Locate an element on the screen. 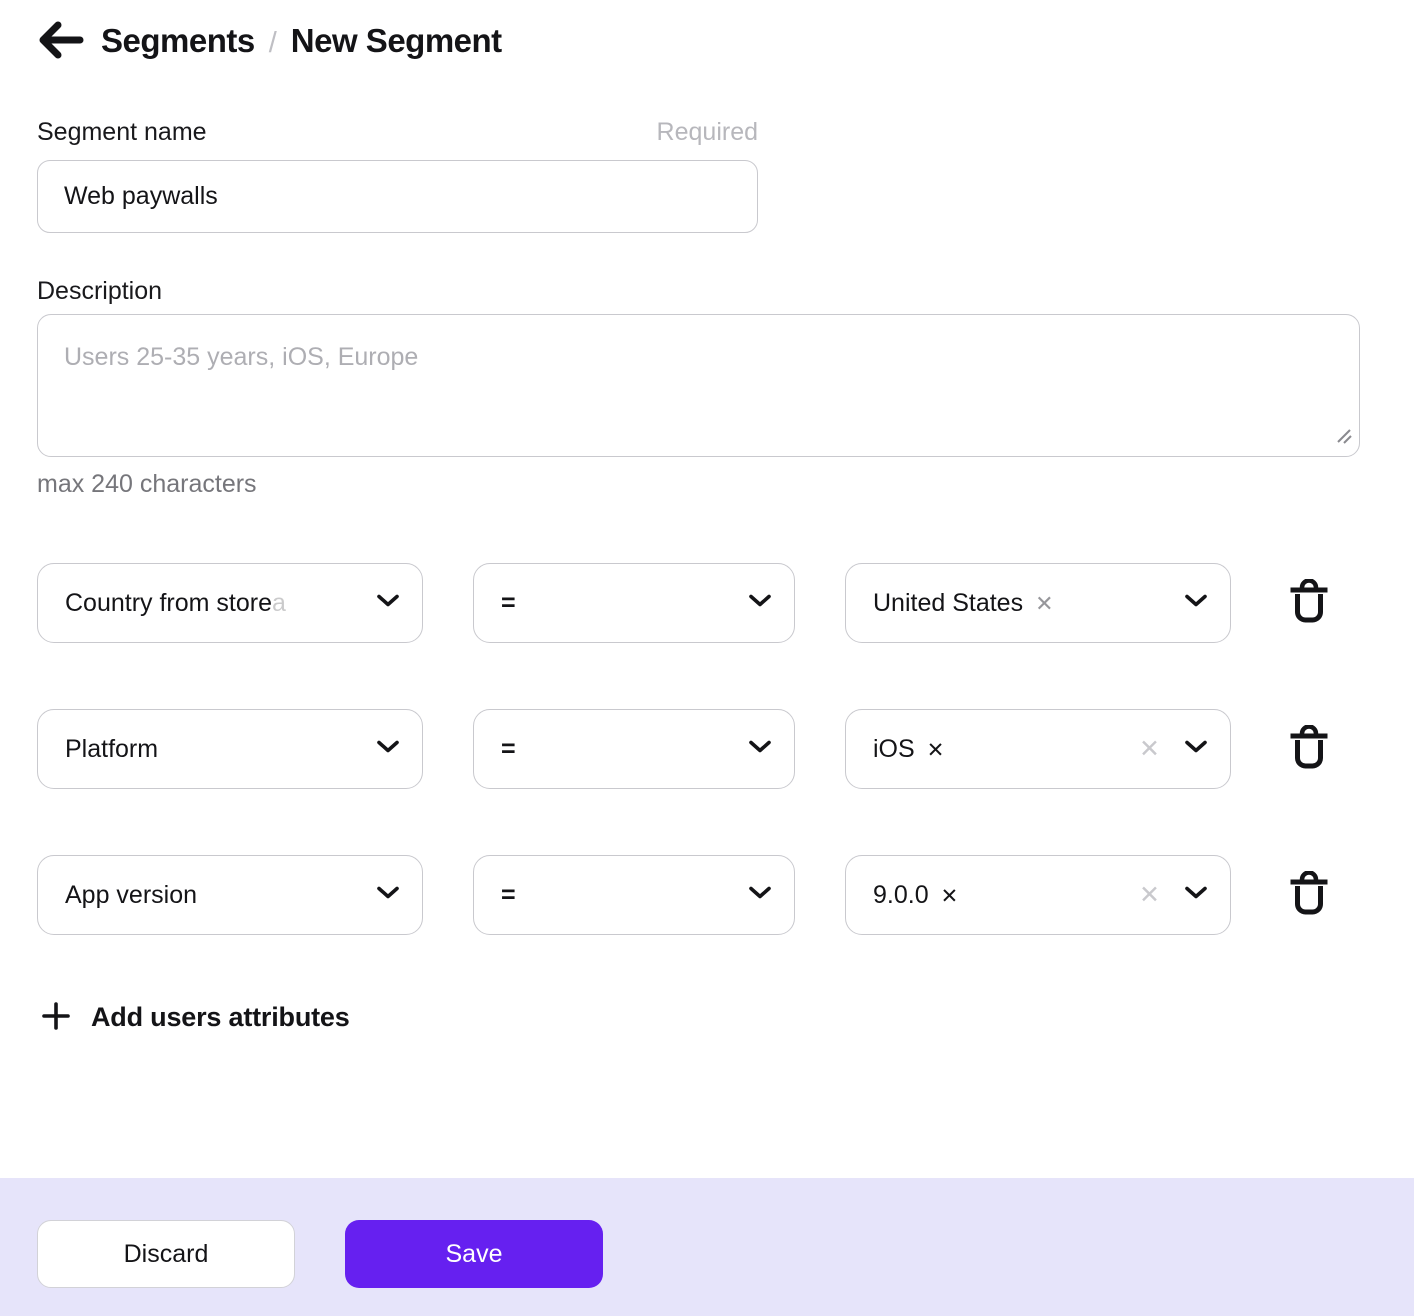  add-users-attributes-button: Add users attributes is located at coordinates (195, 1017).